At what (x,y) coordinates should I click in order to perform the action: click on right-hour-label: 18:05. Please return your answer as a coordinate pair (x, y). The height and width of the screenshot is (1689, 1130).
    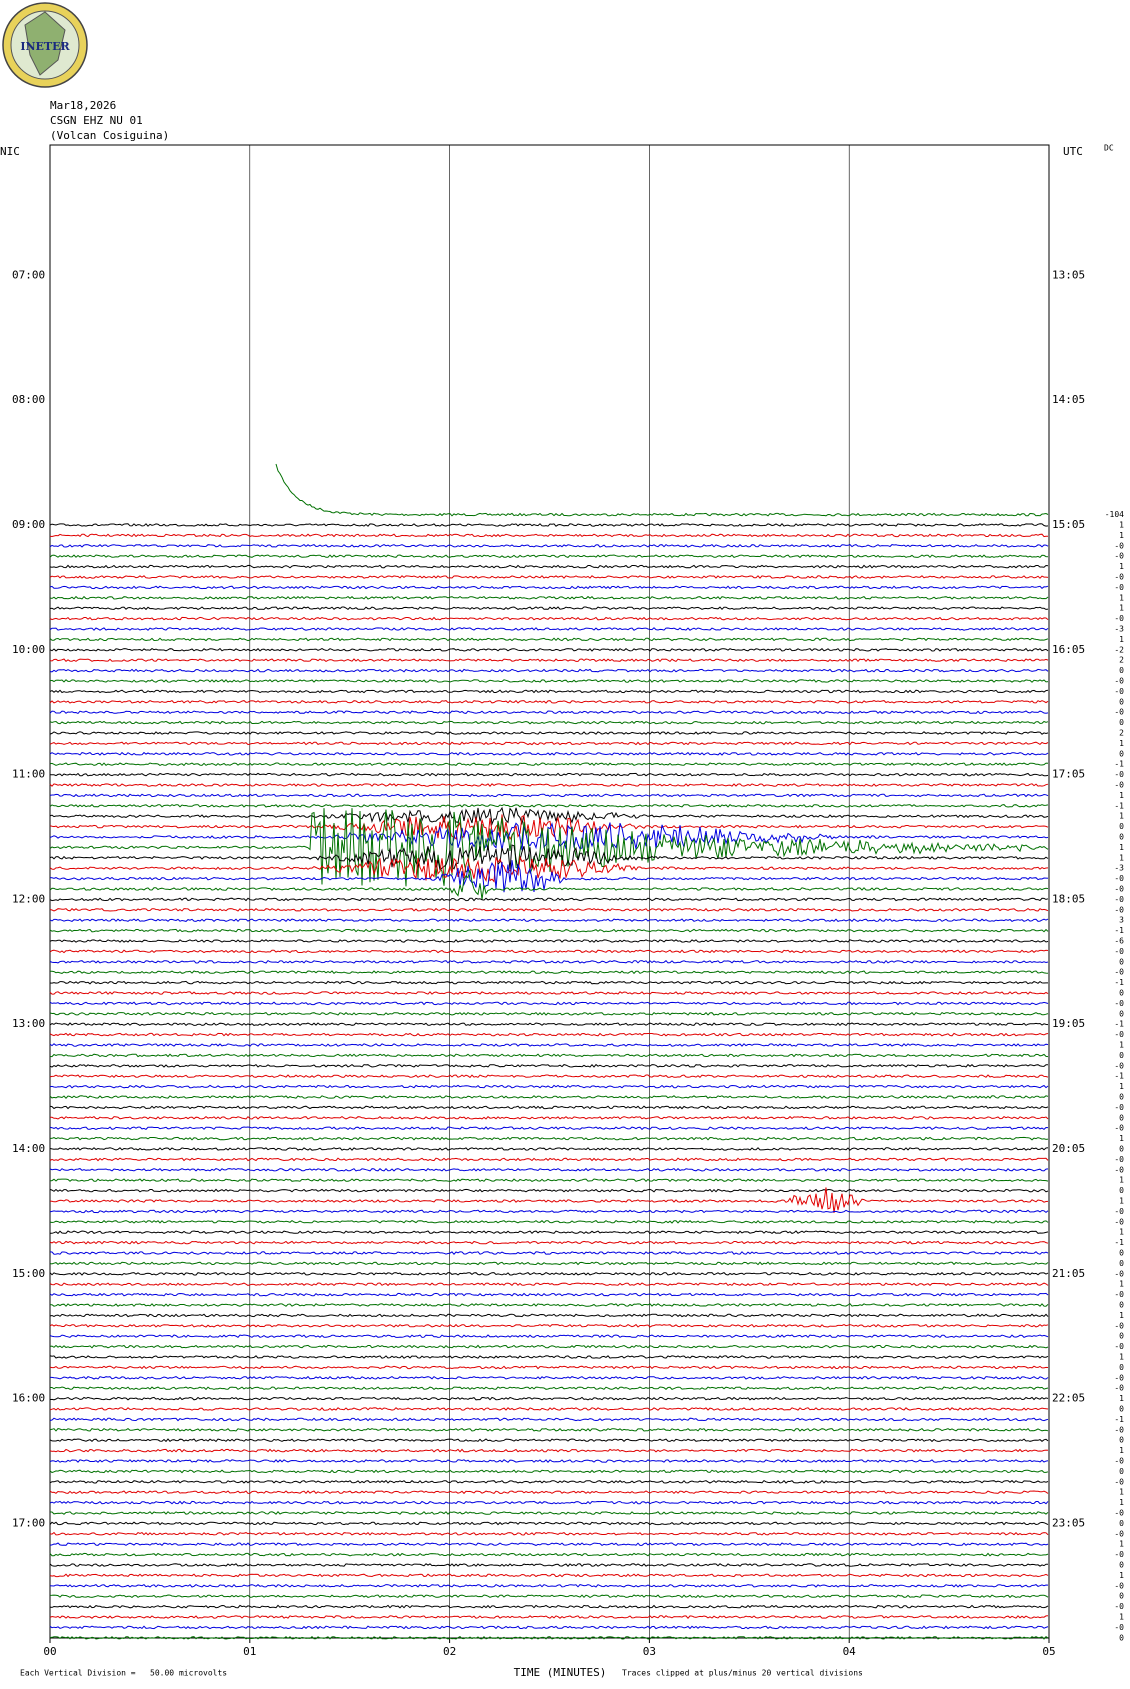
    Looking at the image, I should click on (1068, 898).